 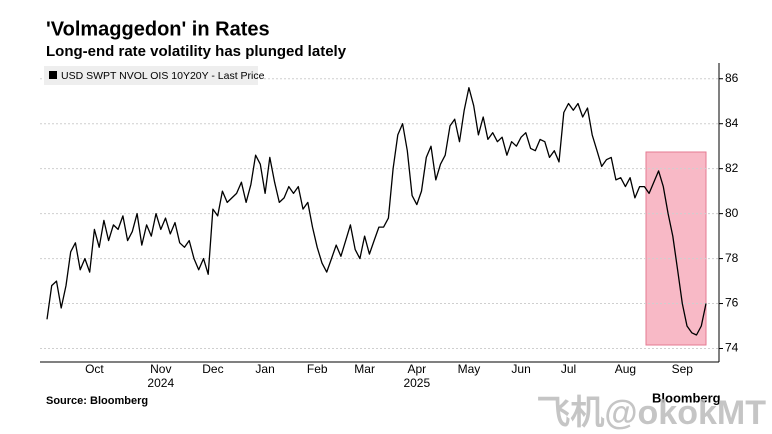 What do you see at coordinates (160, 369) in the screenshot?
I see `x-tick-label: Nov` at bounding box center [160, 369].